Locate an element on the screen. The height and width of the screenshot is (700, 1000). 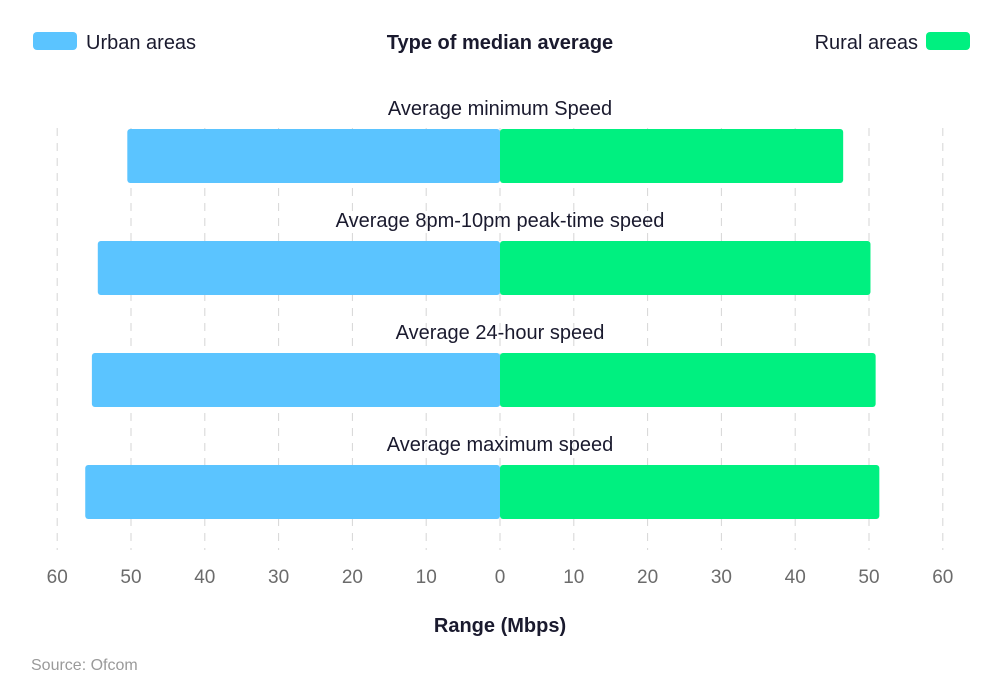
legend-label-rural: Rural areas is located at coordinates (866, 43).